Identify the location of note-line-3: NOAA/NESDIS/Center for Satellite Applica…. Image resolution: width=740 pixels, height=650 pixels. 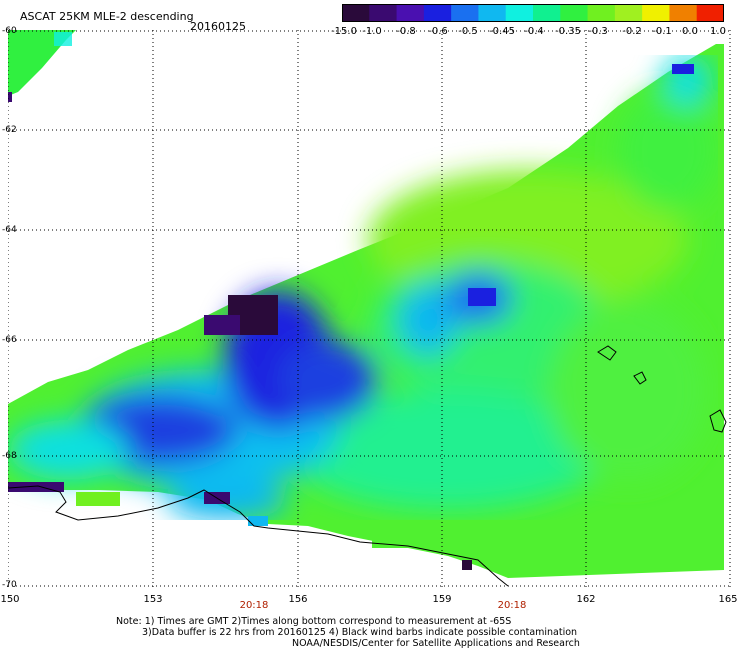
(436, 643).